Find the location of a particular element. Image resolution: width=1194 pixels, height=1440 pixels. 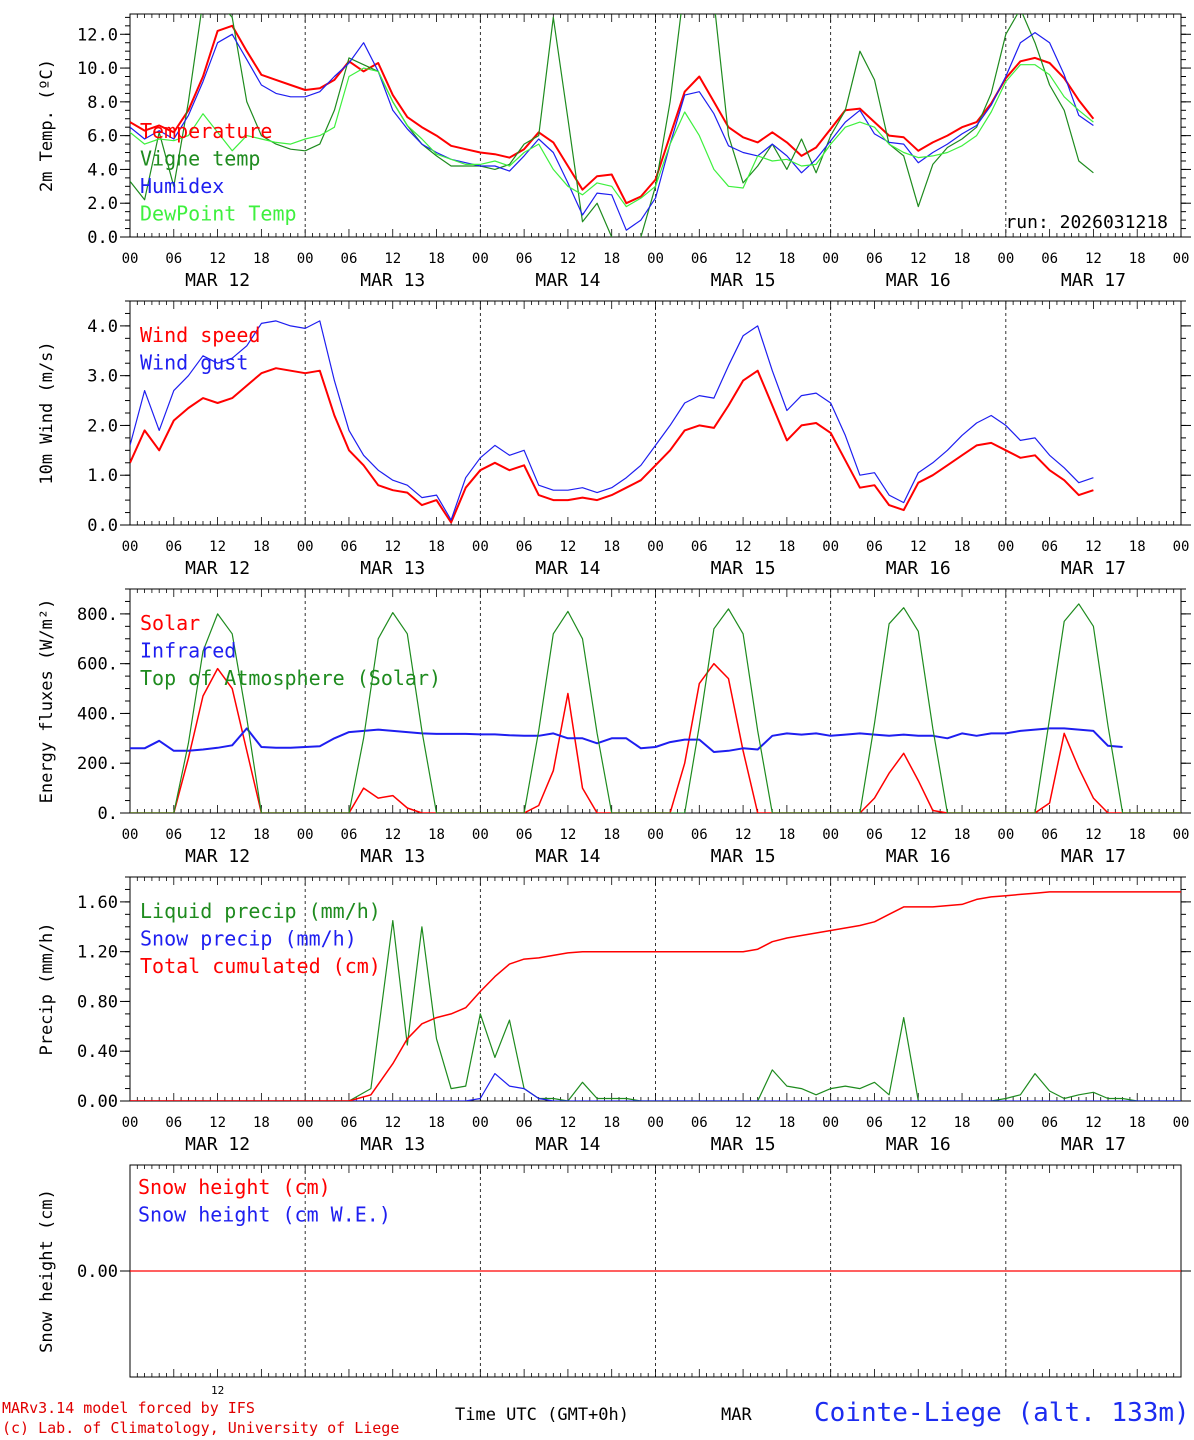

station-title: Cointe-Liege (alt. 133m) is located at coordinates (1002, 1413).